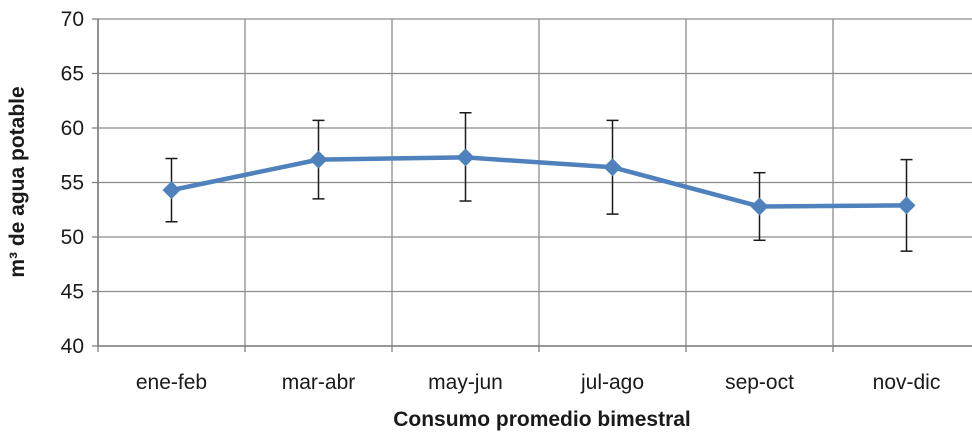 This screenshot has height=437, width=972. Describe the element at coordinates (612, 382) in the screenshot. I see `x-tick-label: jul-ago` at that location.